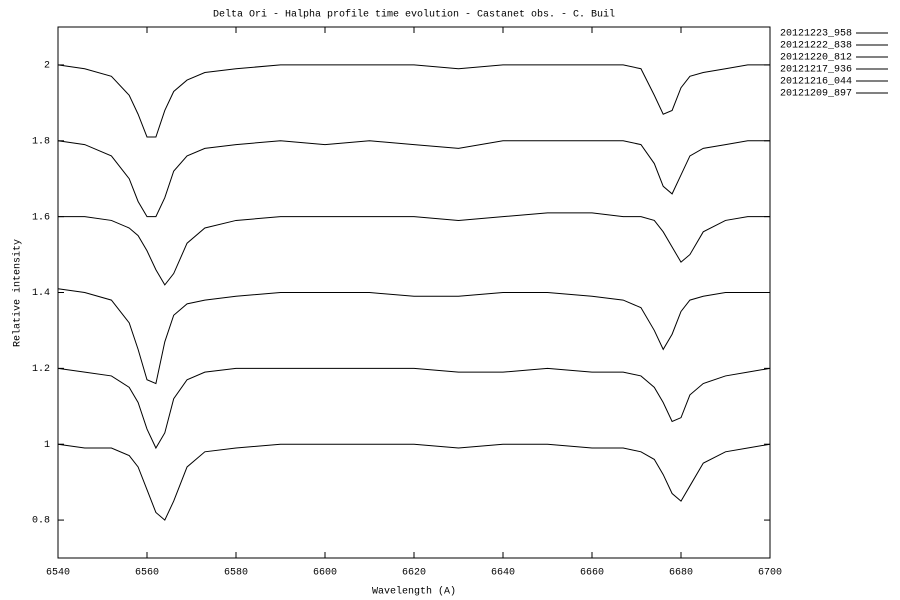 The width and height of the screenshot is (900, 600). What do you see at coordinates (816, 94) in the screenshot?
I see `legend-label: 20121209_897` at bounding box center [816, 94].